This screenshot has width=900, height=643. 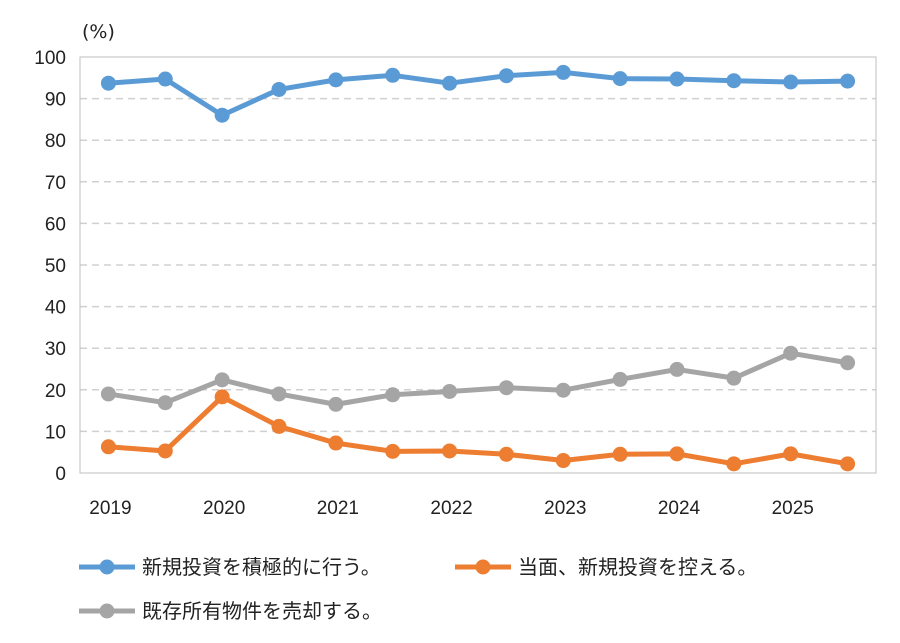 I want to click on y-tick-label: 40, so click(x=55, y=308).